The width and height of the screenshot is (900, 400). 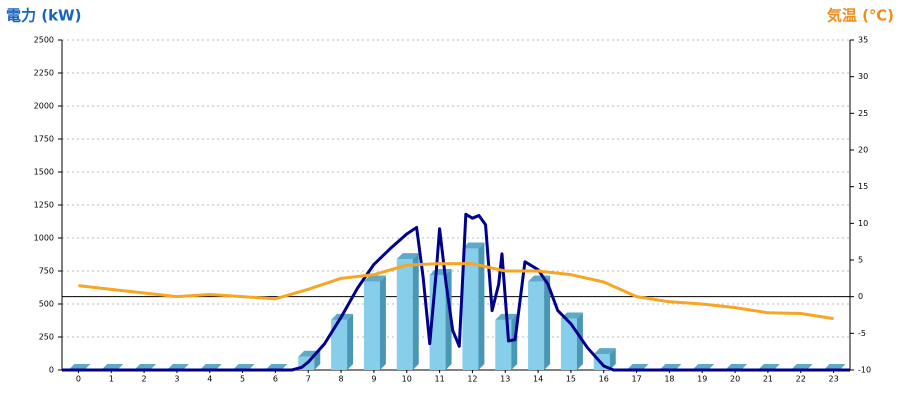 What do you see at coordinates (341, 379) in the screenshot?
I see `x-tick-label: 8` at bounding box center [341, 379].